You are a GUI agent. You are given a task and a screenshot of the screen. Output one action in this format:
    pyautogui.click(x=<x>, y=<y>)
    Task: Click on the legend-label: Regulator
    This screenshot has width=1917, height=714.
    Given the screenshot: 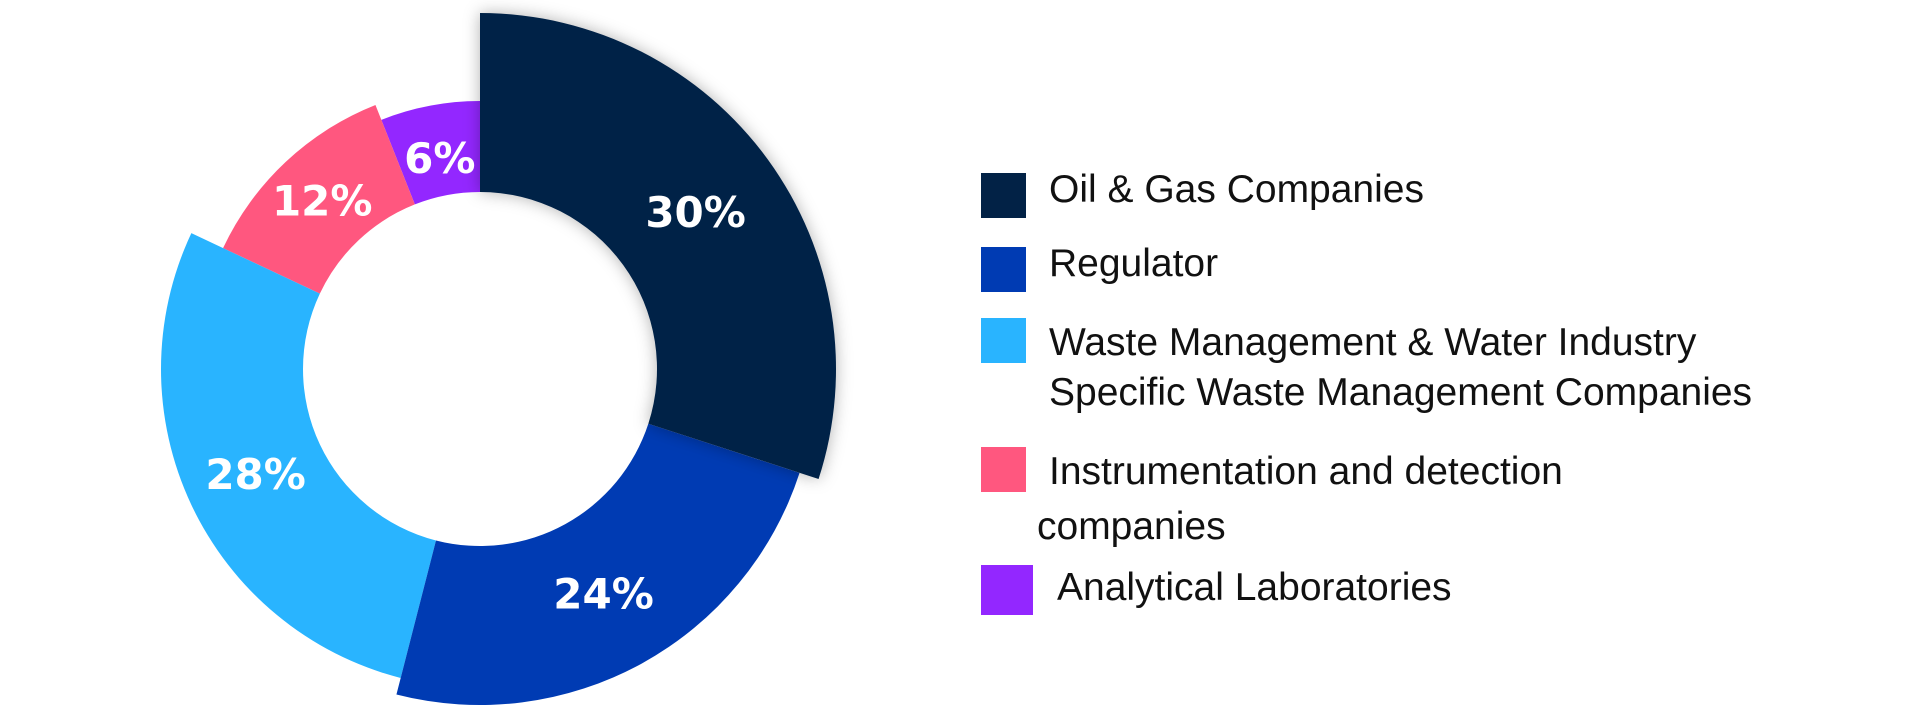 What is the action you would take?
    pyautogui.click(x=1134, y=263)
    